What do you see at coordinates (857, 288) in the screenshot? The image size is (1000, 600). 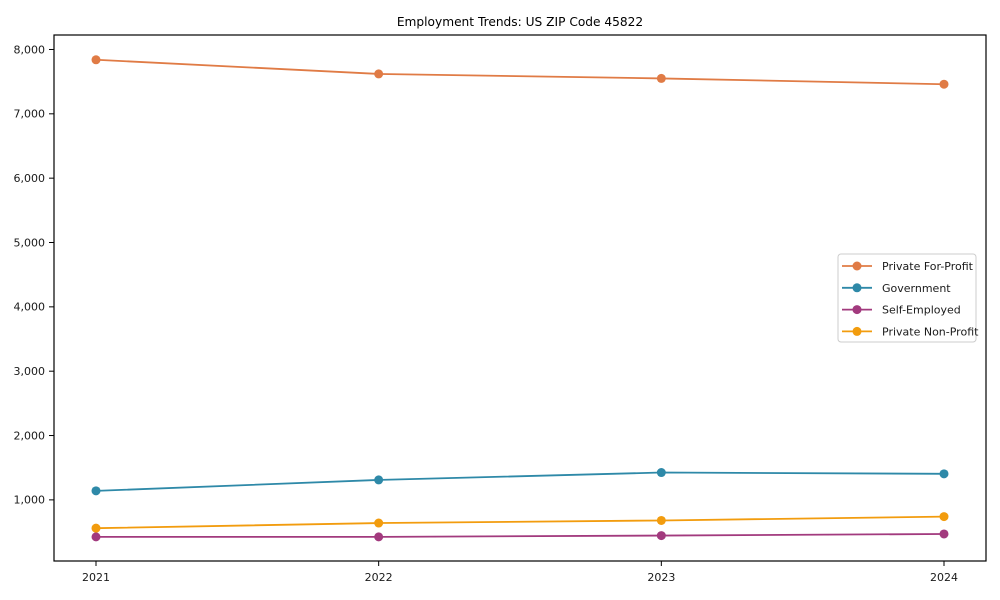 I see `legend-marker-government` at bounding box center [857, 288].